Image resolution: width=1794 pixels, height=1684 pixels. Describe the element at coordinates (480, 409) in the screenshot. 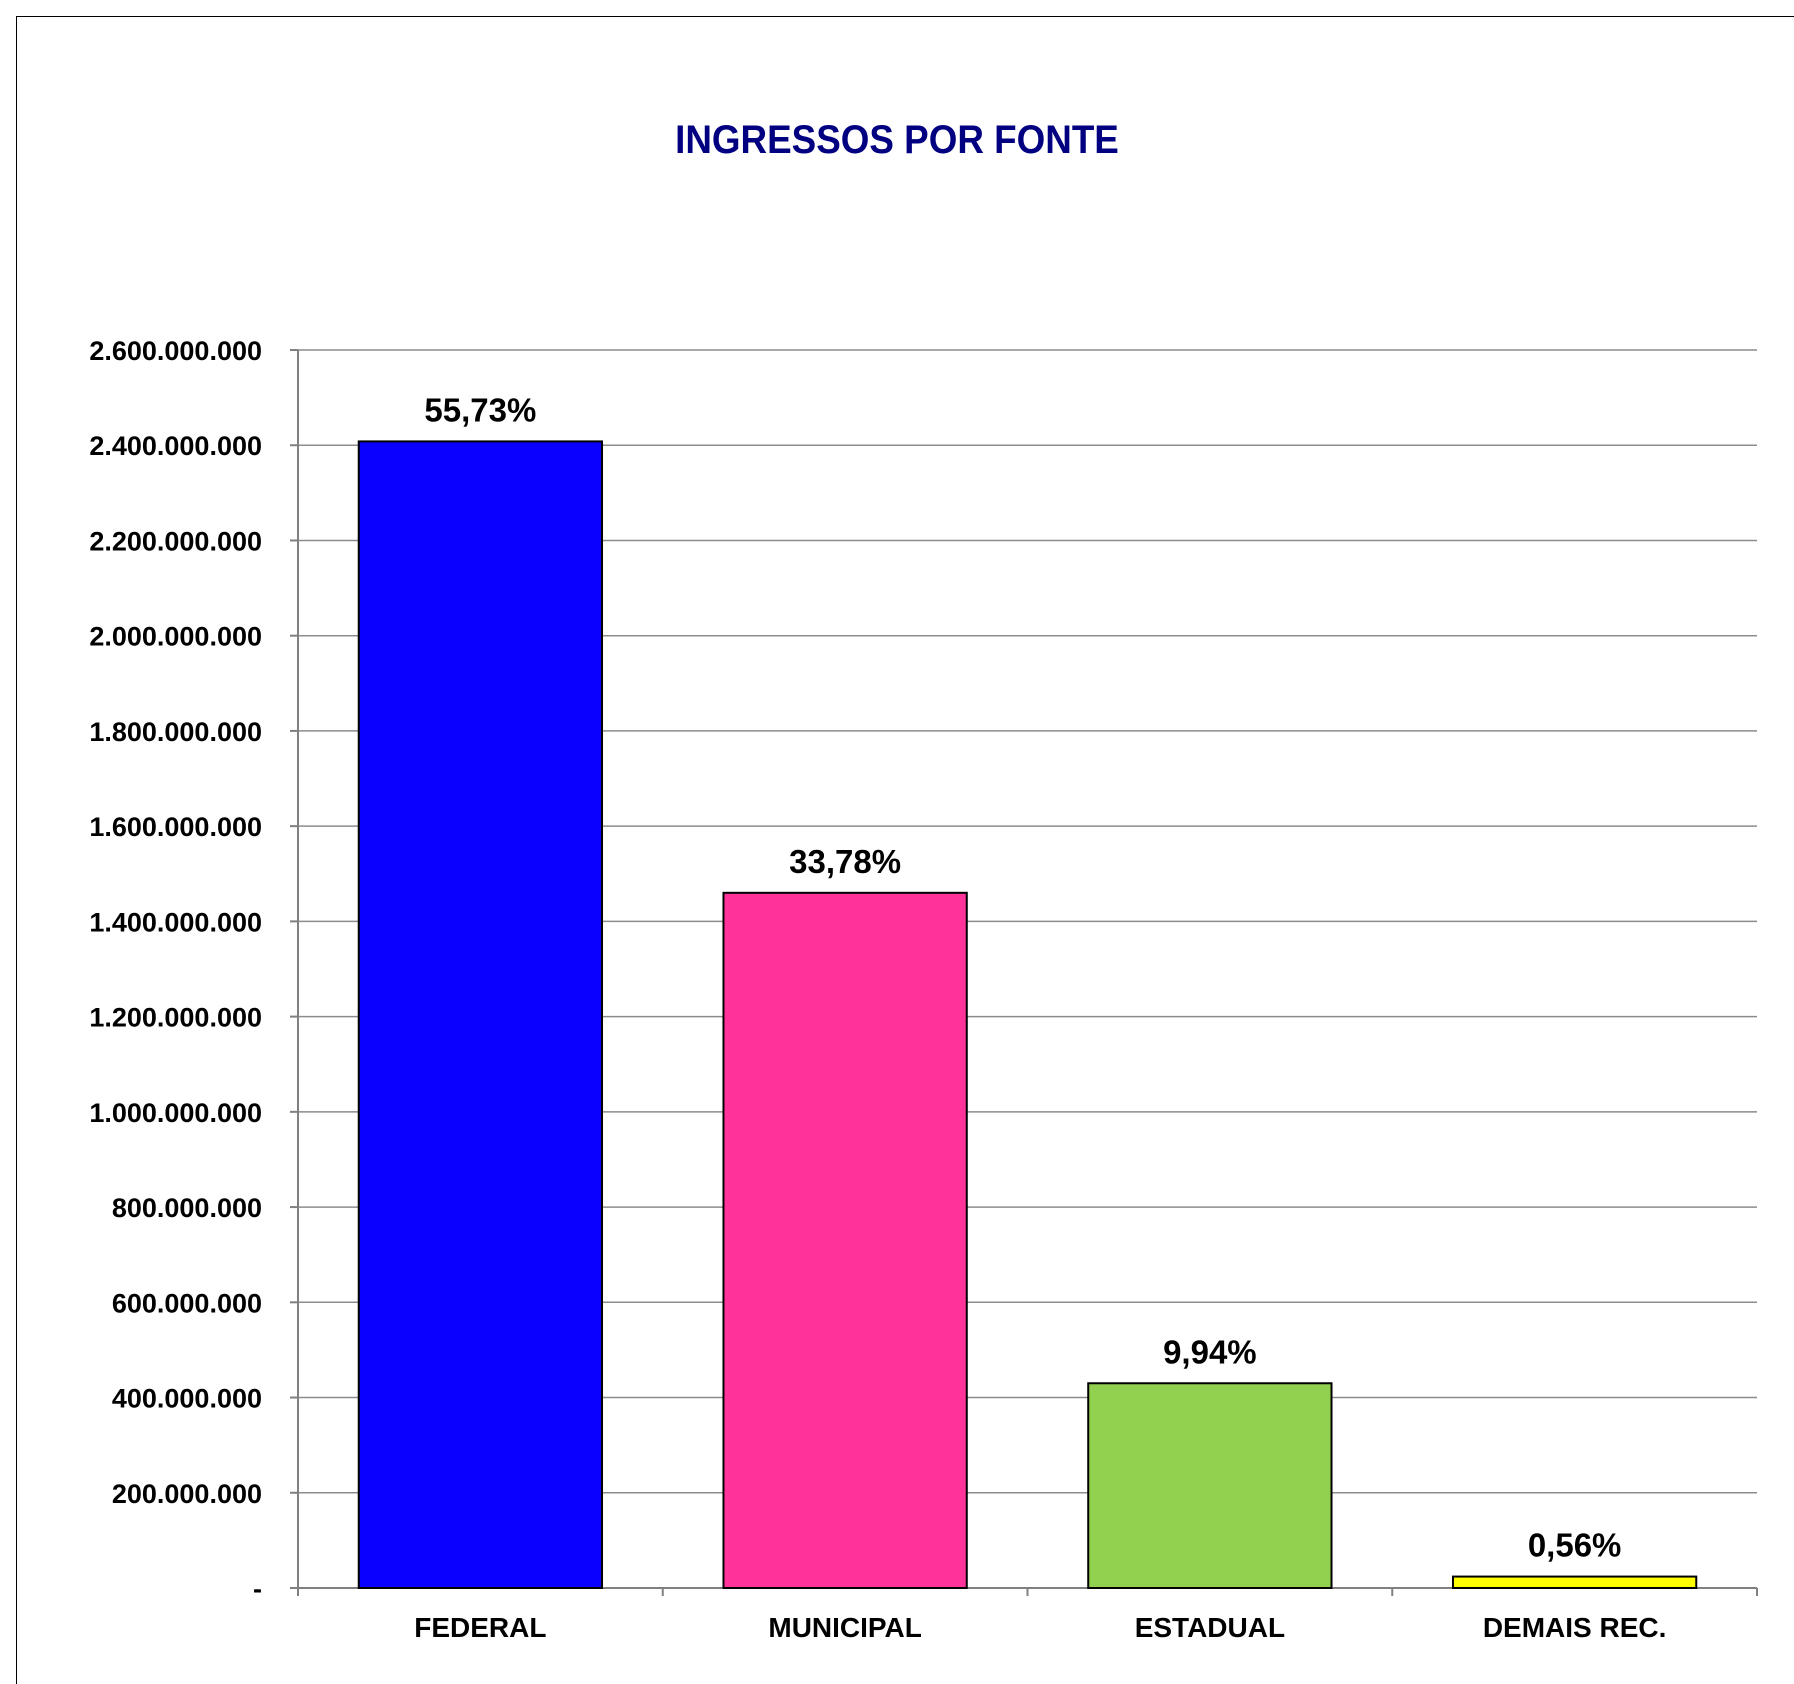

I see `data-label: 55,73%` at that location.